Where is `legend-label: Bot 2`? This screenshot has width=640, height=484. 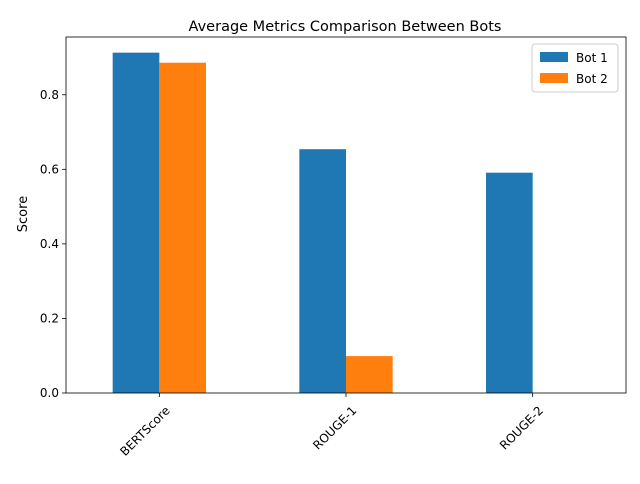
legend-label: Bot 2 is located at coordinates (592, 79).